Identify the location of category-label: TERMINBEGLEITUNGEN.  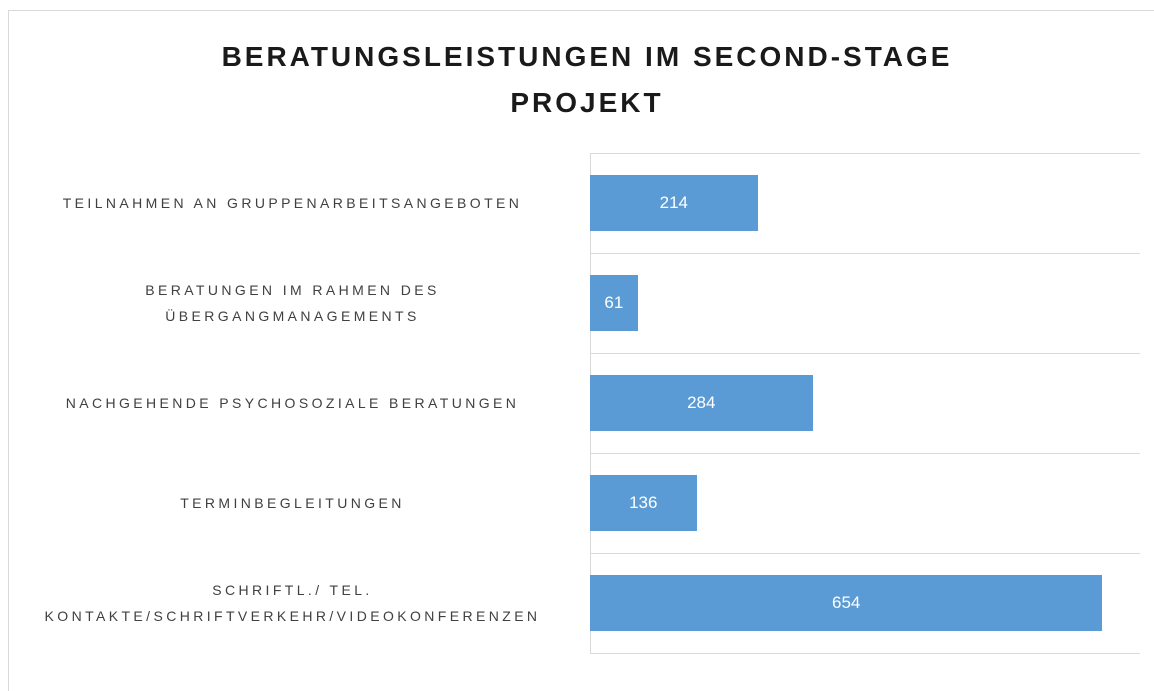
(292, 503).